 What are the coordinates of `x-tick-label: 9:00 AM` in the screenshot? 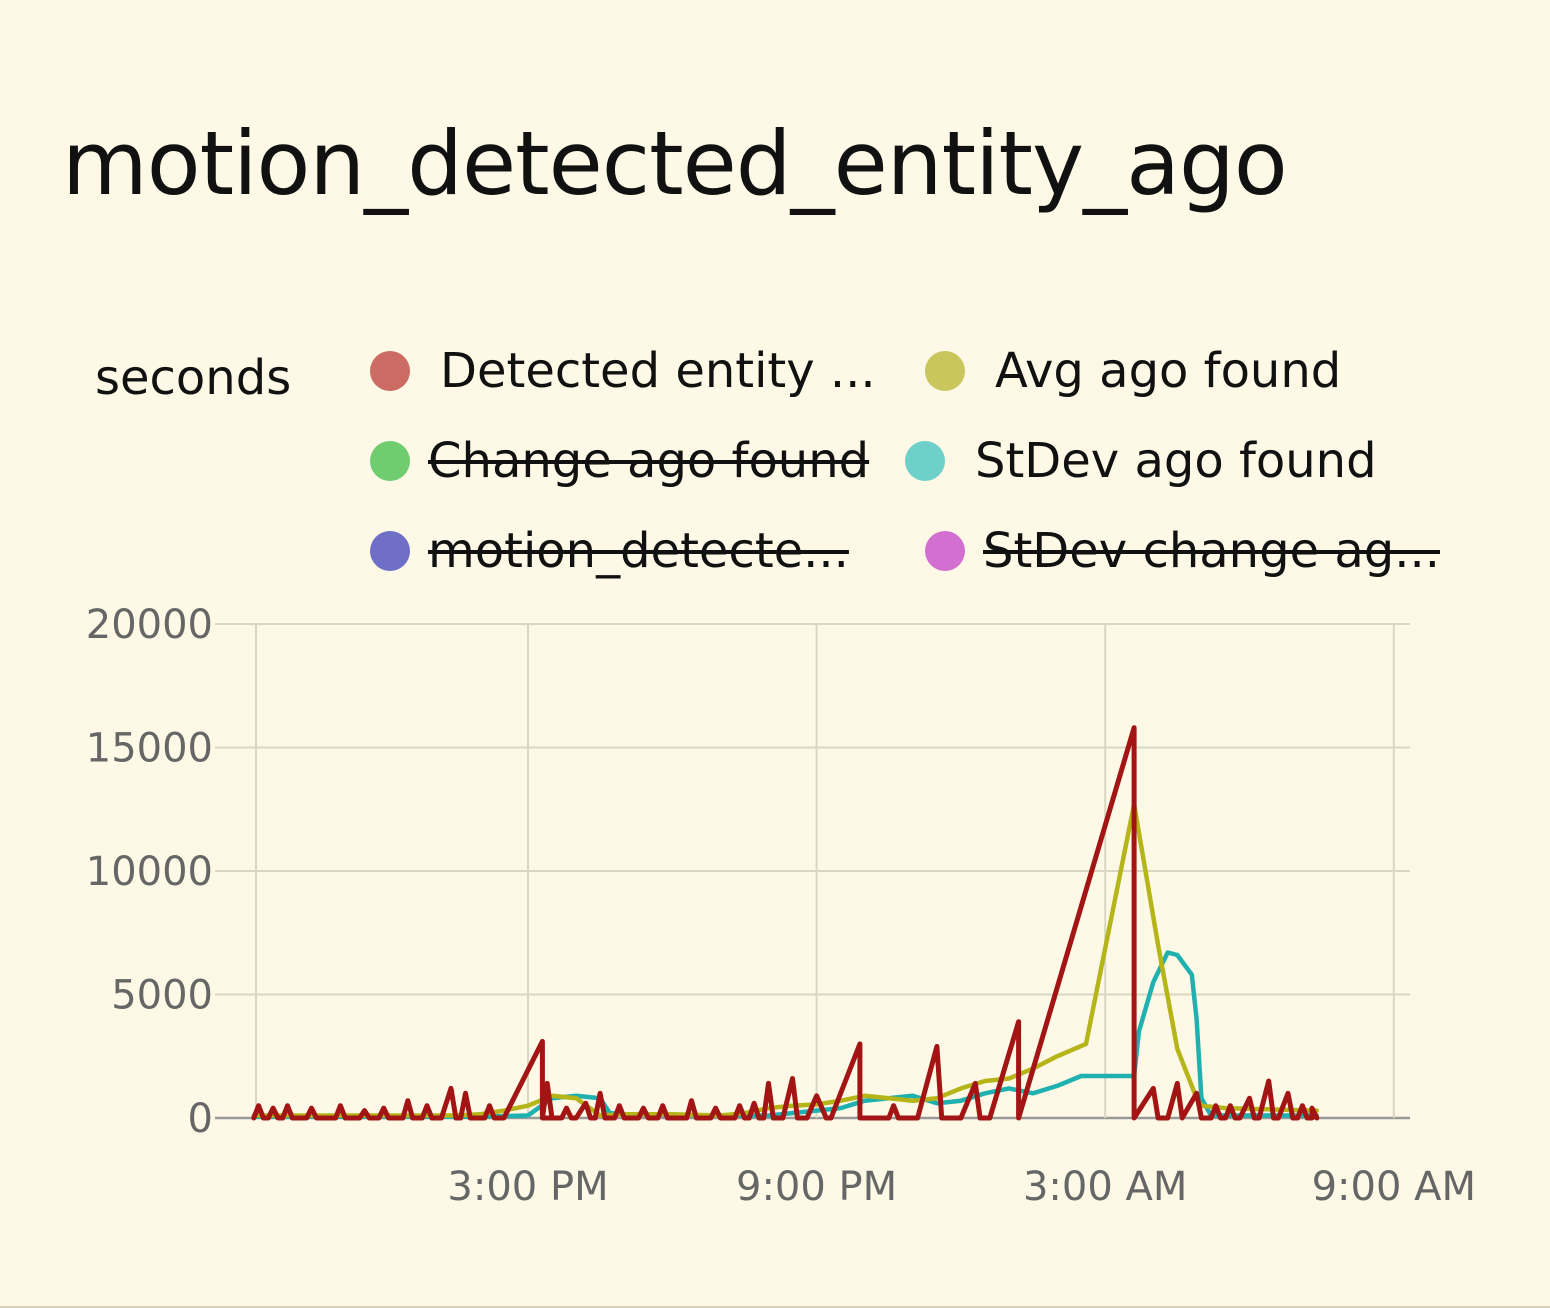 It's located at (1394, 1187).